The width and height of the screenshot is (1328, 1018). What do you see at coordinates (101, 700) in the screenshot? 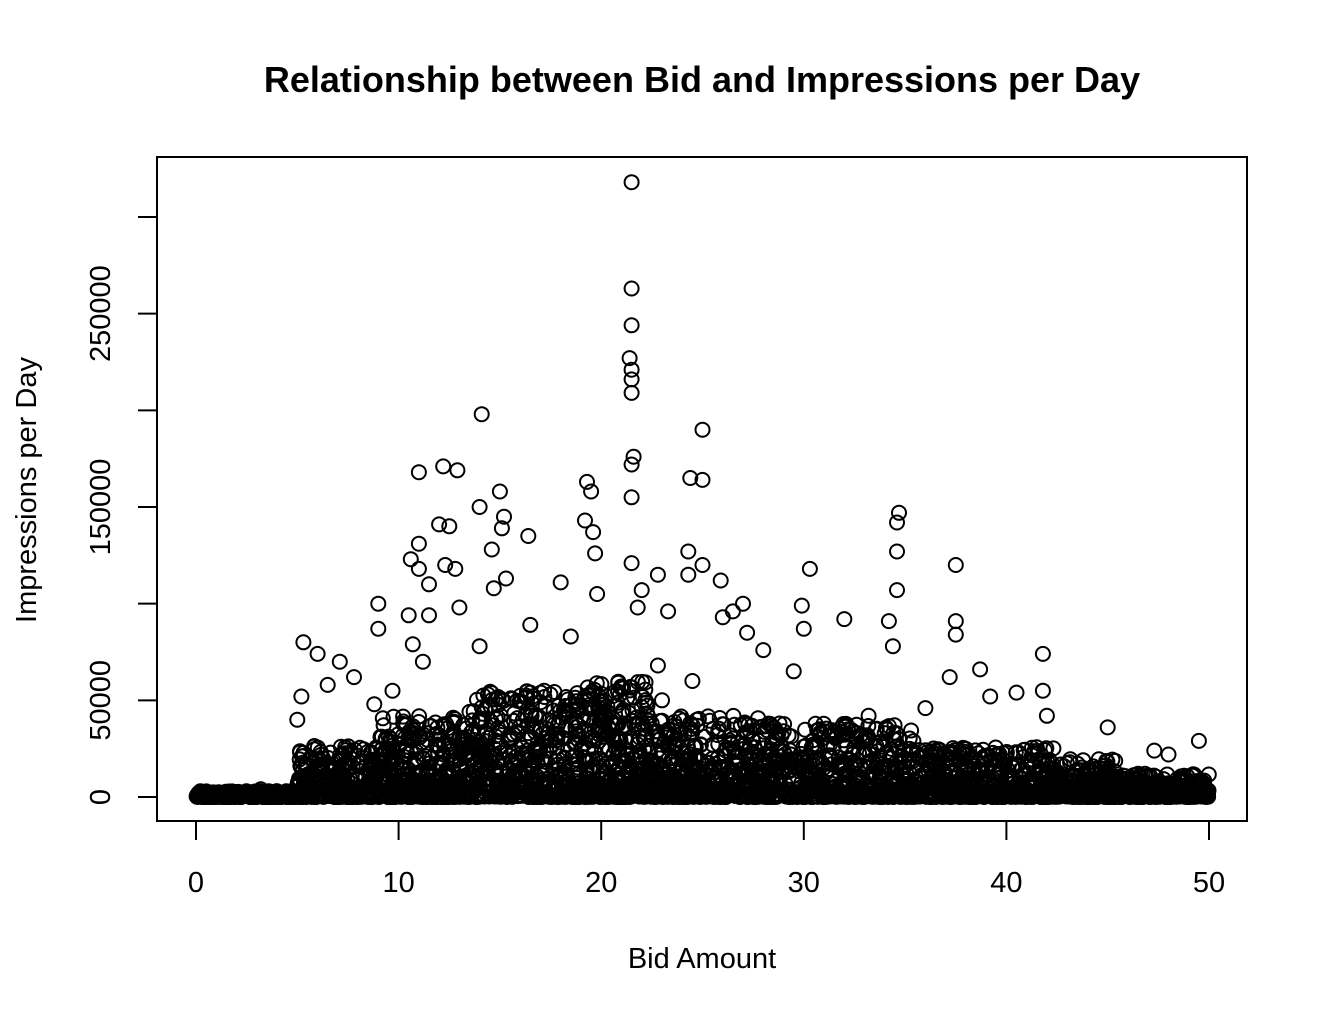
I see `y-tick-label: 50000` at bounding box center [101, 700].